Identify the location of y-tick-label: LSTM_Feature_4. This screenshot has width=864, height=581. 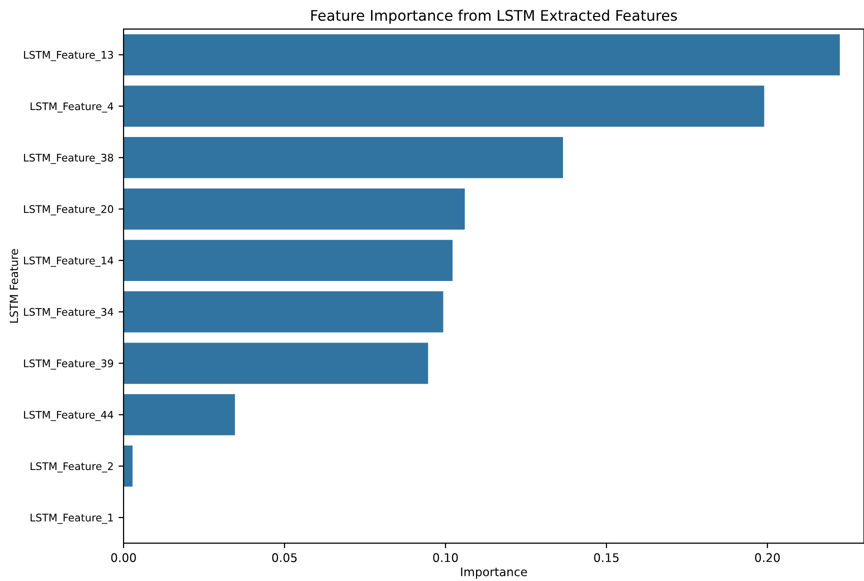
(72, 107).